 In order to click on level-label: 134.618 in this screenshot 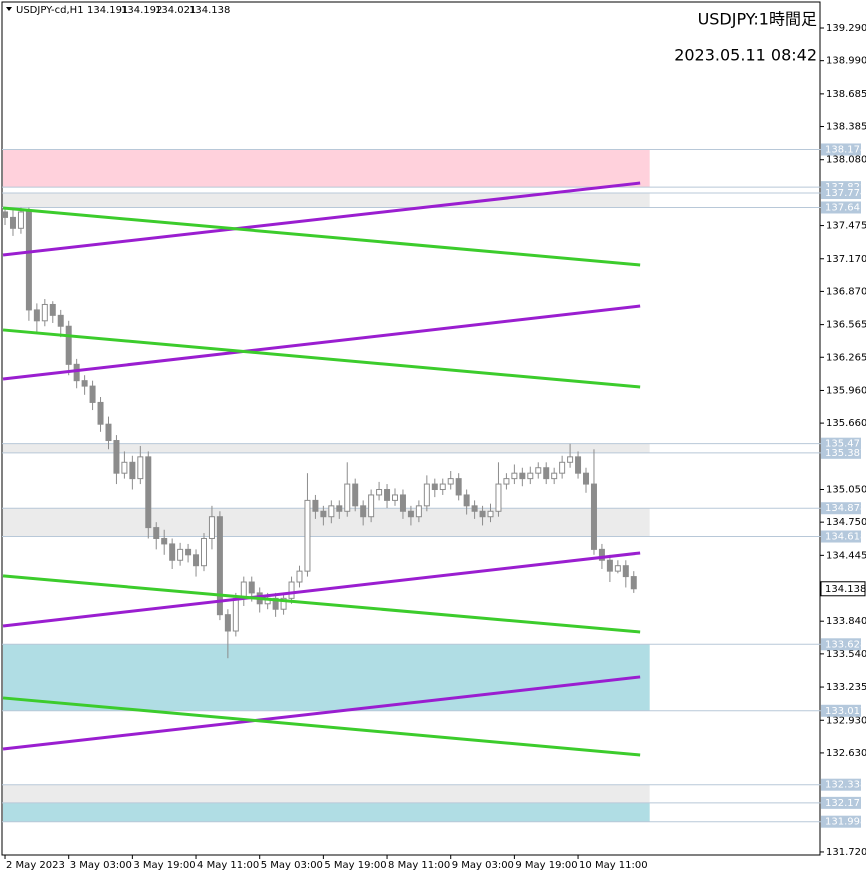, I will do `click(845, 537)`.